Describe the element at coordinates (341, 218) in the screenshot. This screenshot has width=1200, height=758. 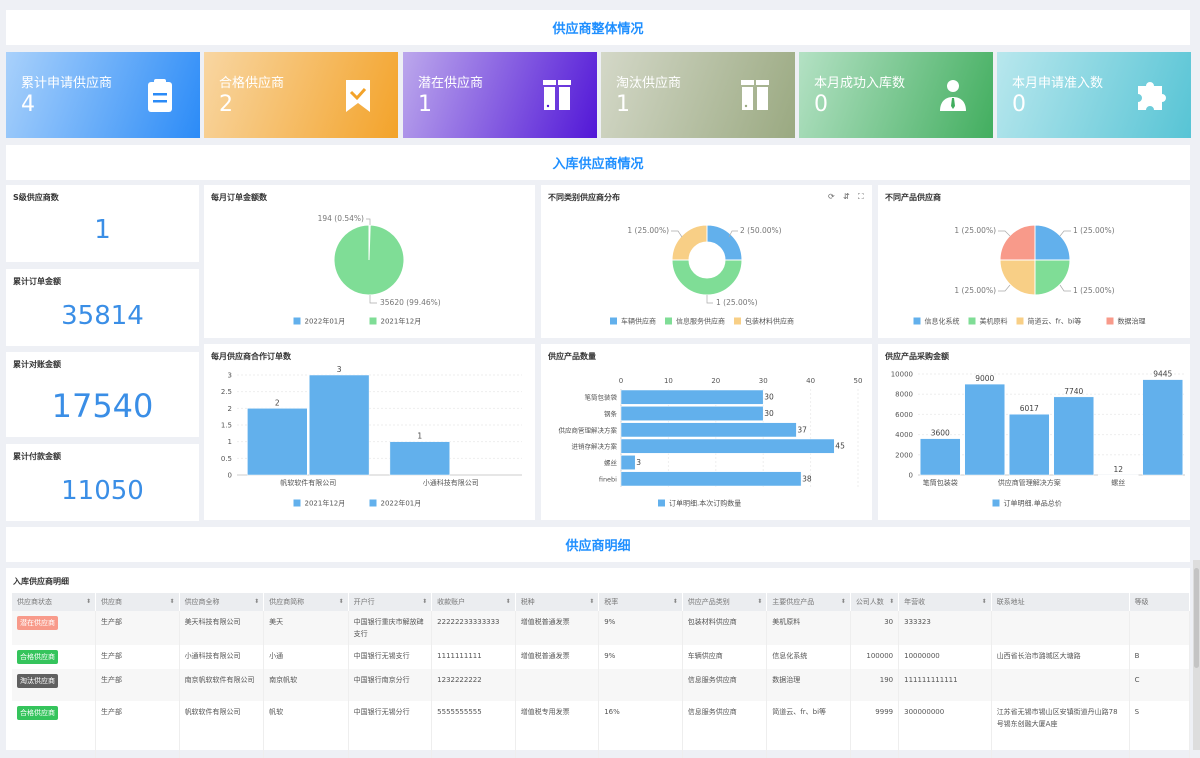
I see `slice-label: 194 (0.54%)` at that location.